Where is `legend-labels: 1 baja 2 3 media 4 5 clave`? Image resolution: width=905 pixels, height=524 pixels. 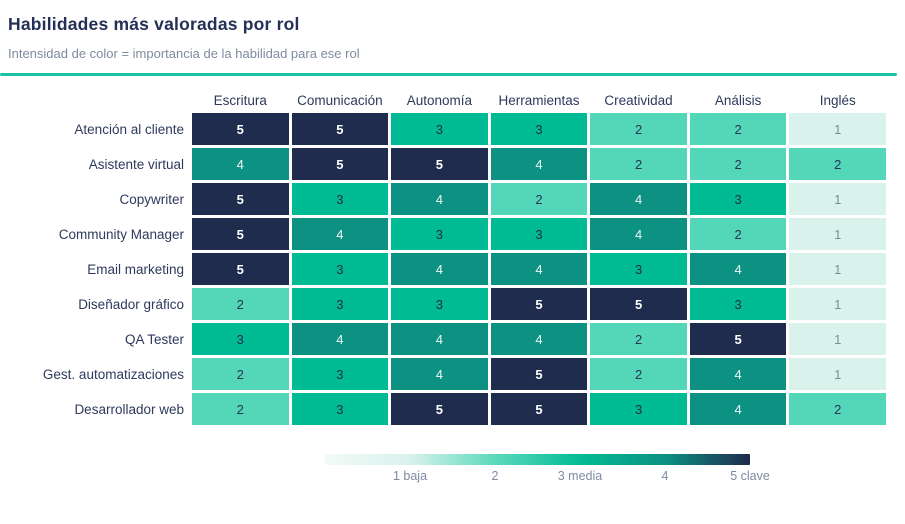 legend-labels: 1 baja 2 3 media 4 5 clave is located at coordinates (547, 478).